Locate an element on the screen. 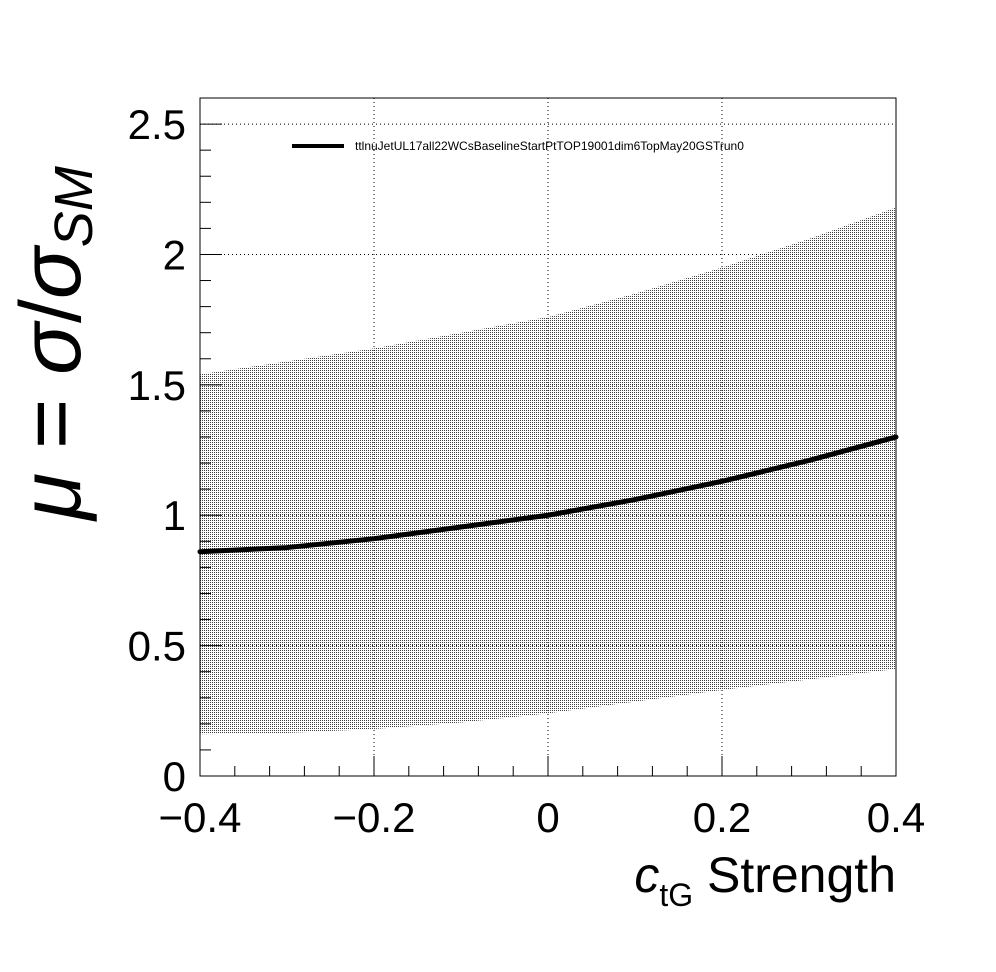 The height and width of the screenshot is (972, 996). y-axis-title: μ = σ/σSM is located at coordinates (53, 344).